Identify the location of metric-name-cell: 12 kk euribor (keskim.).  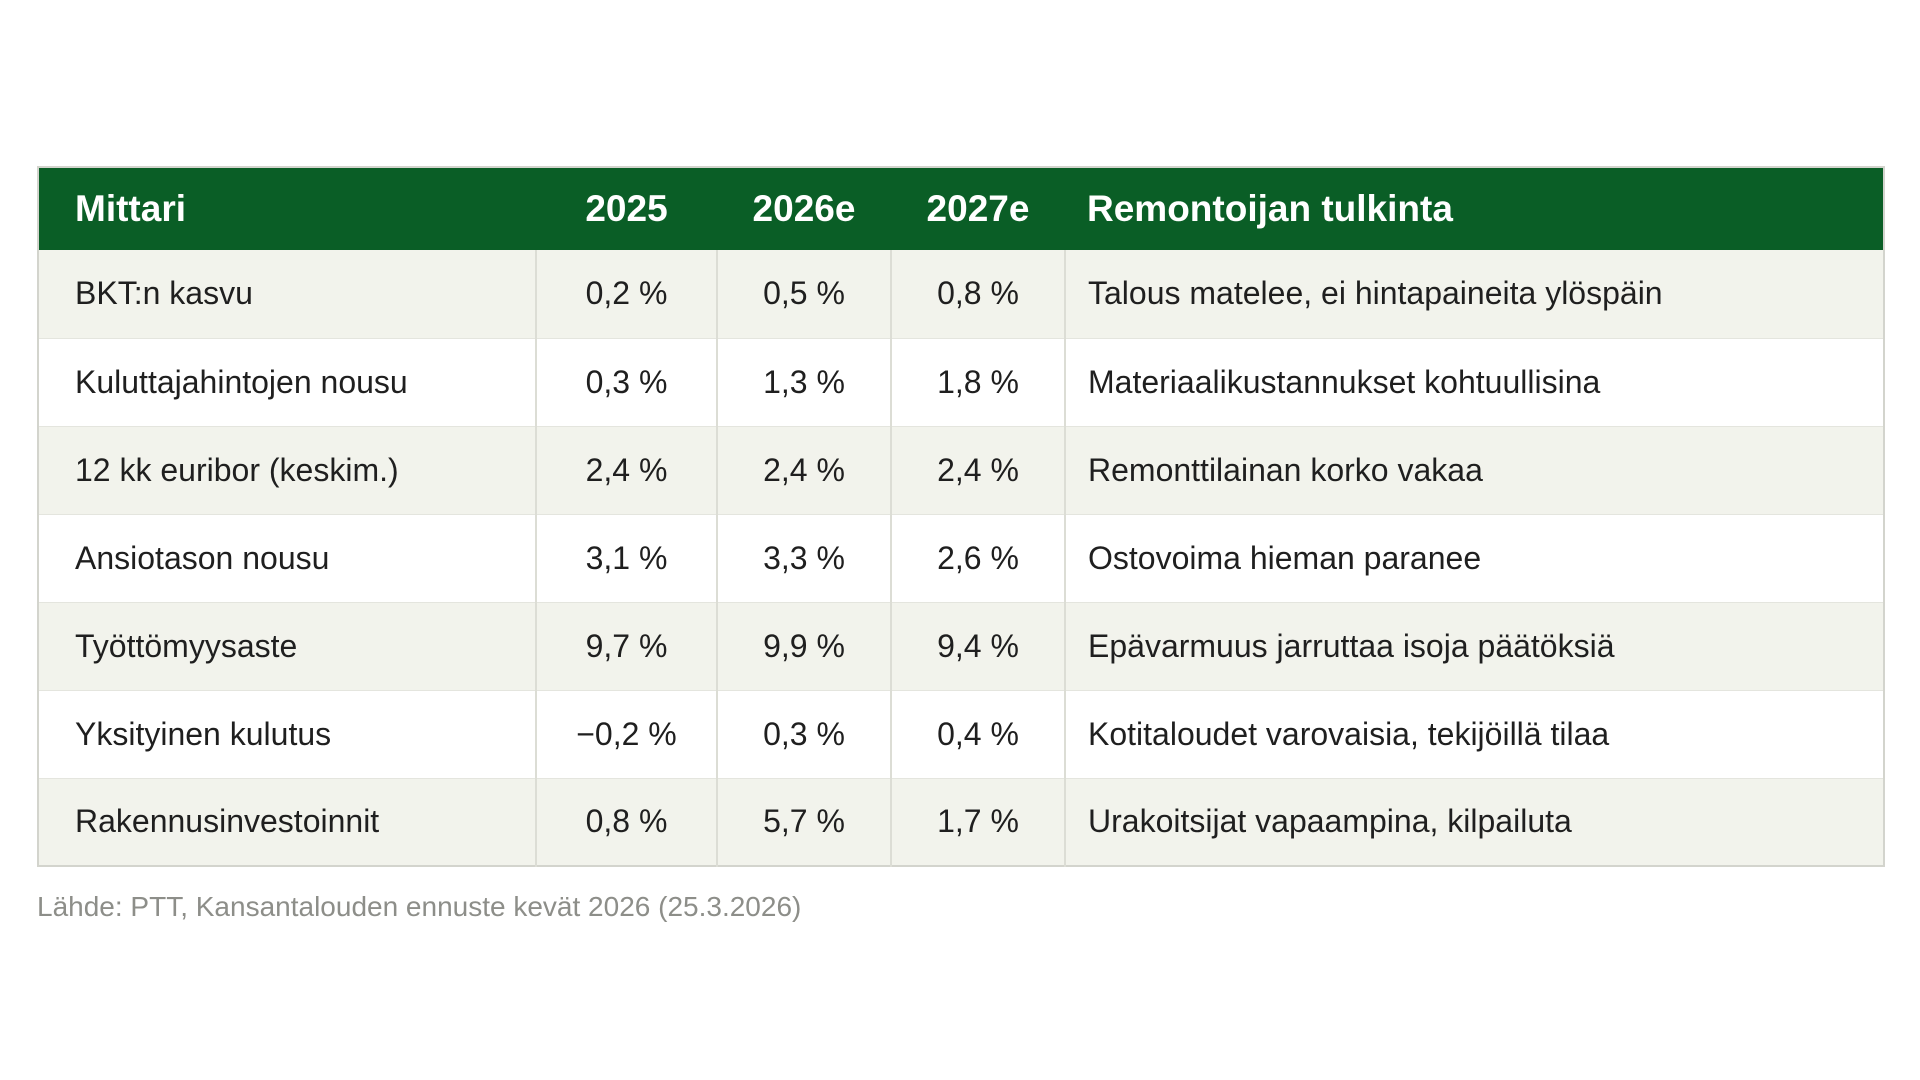
(287, 469).